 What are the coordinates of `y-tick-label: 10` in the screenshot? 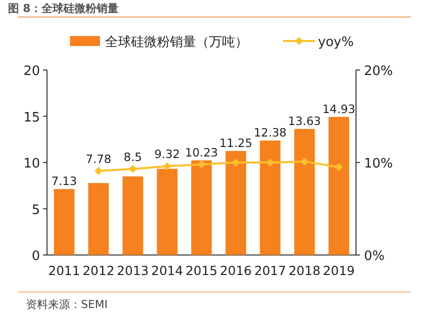 It's located at (31, 164).